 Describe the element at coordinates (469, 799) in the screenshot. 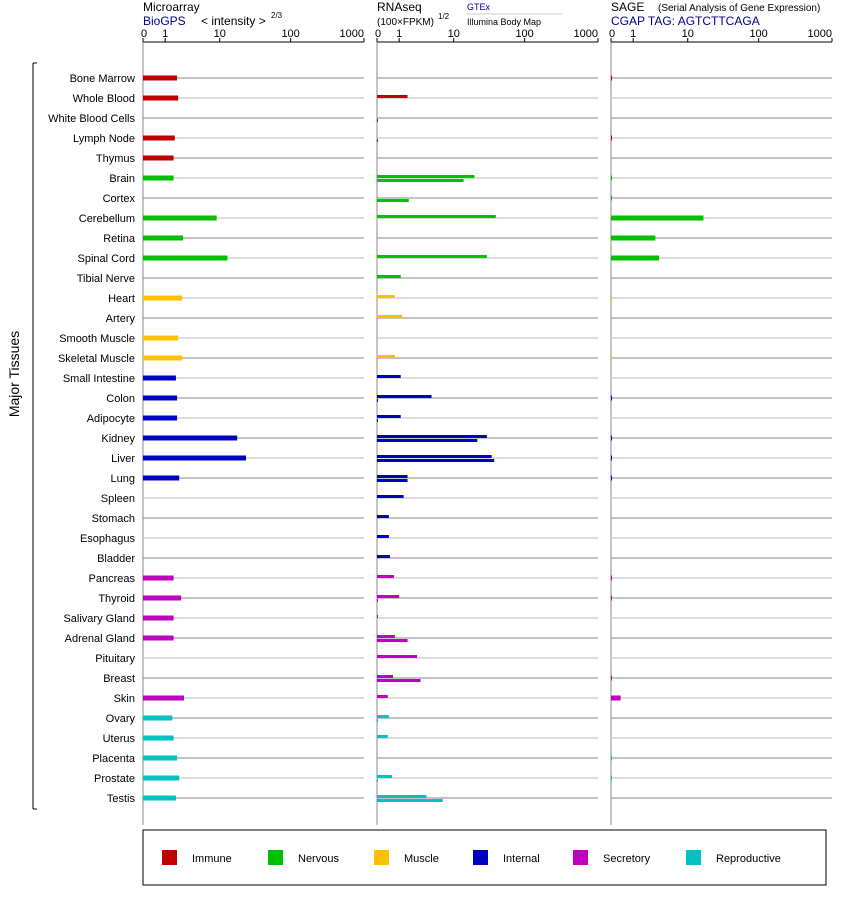

I see `tissue-row: Testis` at that location.